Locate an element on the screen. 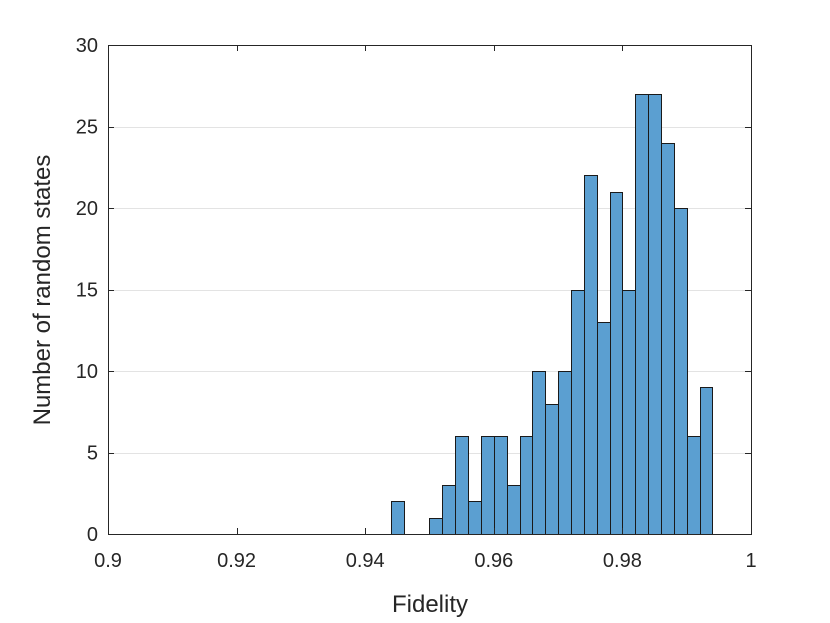 The width and height of the screenshot is (830, 623). x-tick-label: 0.96 is located at coordinates (493, 561).